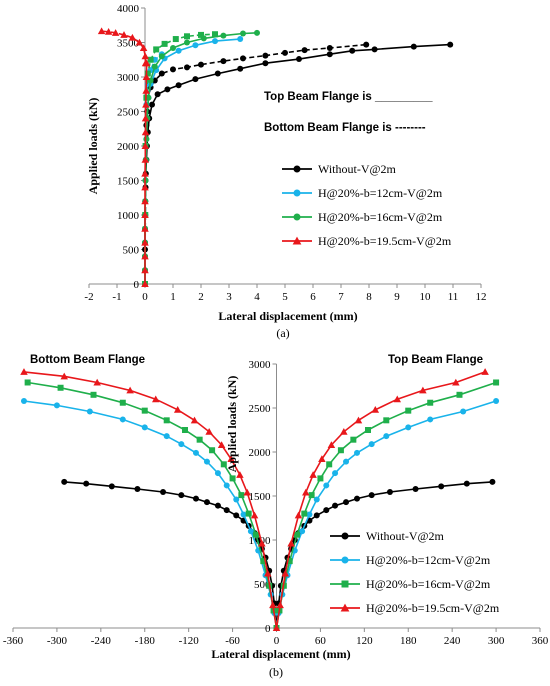 This screenshot has width=550, height=686. I want to click on chart-a-x-tick-label: 7, so click(341, 297).